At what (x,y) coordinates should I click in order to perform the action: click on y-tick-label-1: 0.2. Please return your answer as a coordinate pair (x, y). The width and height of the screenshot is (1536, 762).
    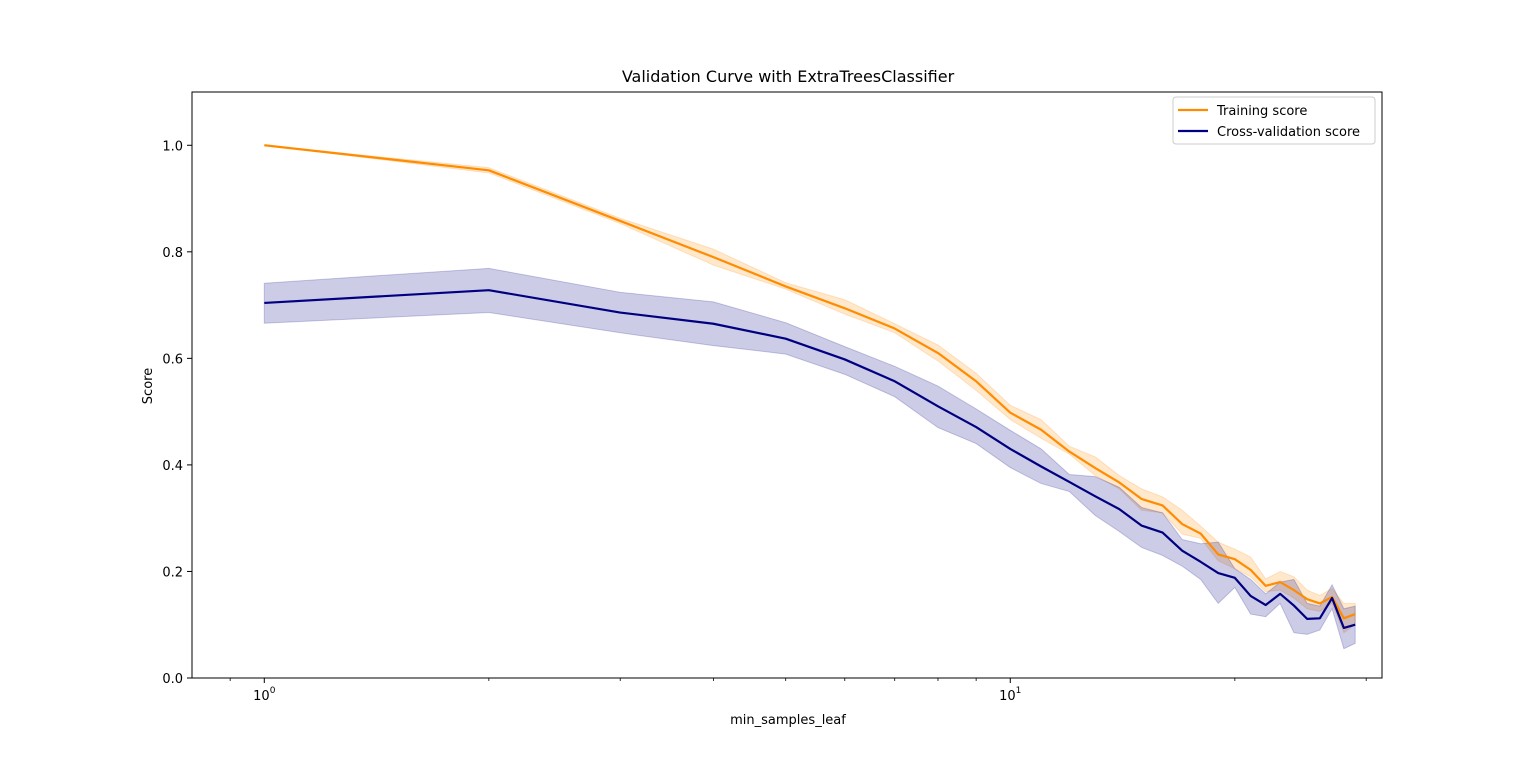
    Looking at the image, I should click on (172, 572).